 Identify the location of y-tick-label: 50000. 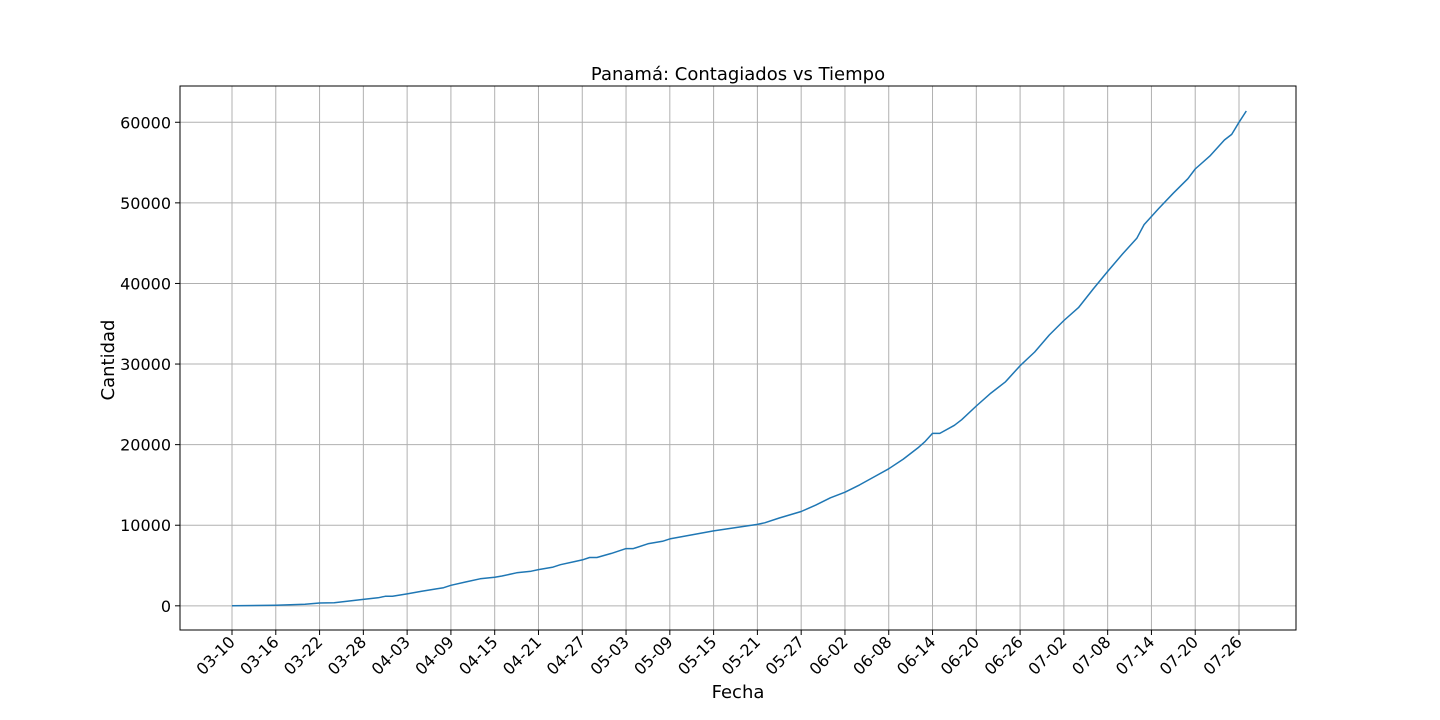
(145, 203).